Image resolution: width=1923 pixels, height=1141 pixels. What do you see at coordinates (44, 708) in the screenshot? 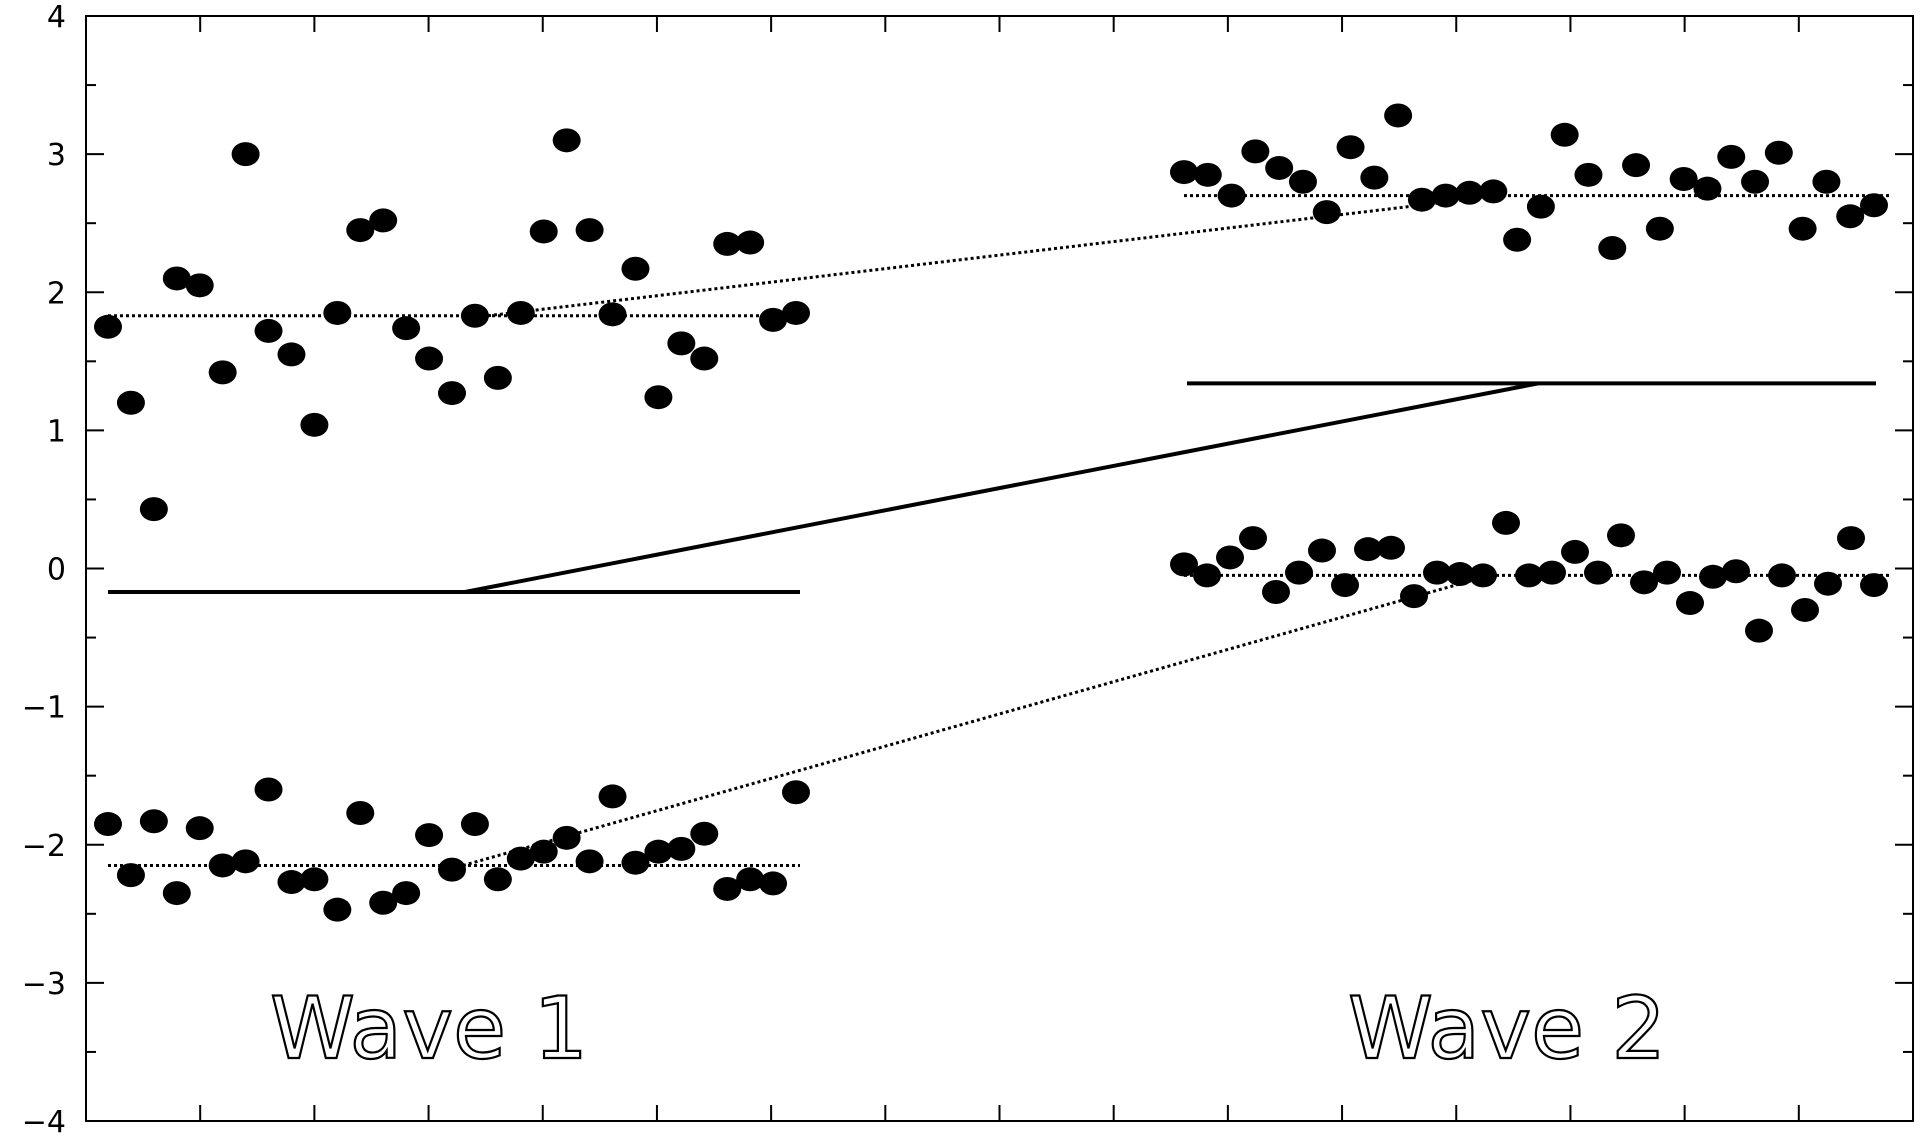
I see `y-tick-label: −1` at bounding box center [44, 708].